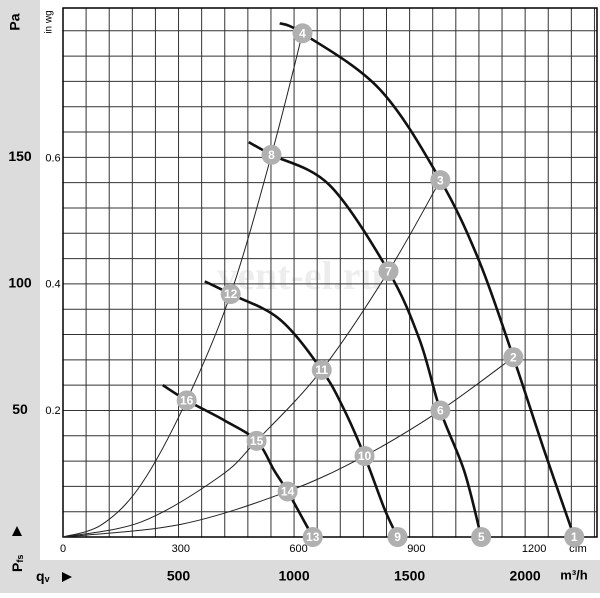  I want to click on point-label: 6, so click(440, 411).